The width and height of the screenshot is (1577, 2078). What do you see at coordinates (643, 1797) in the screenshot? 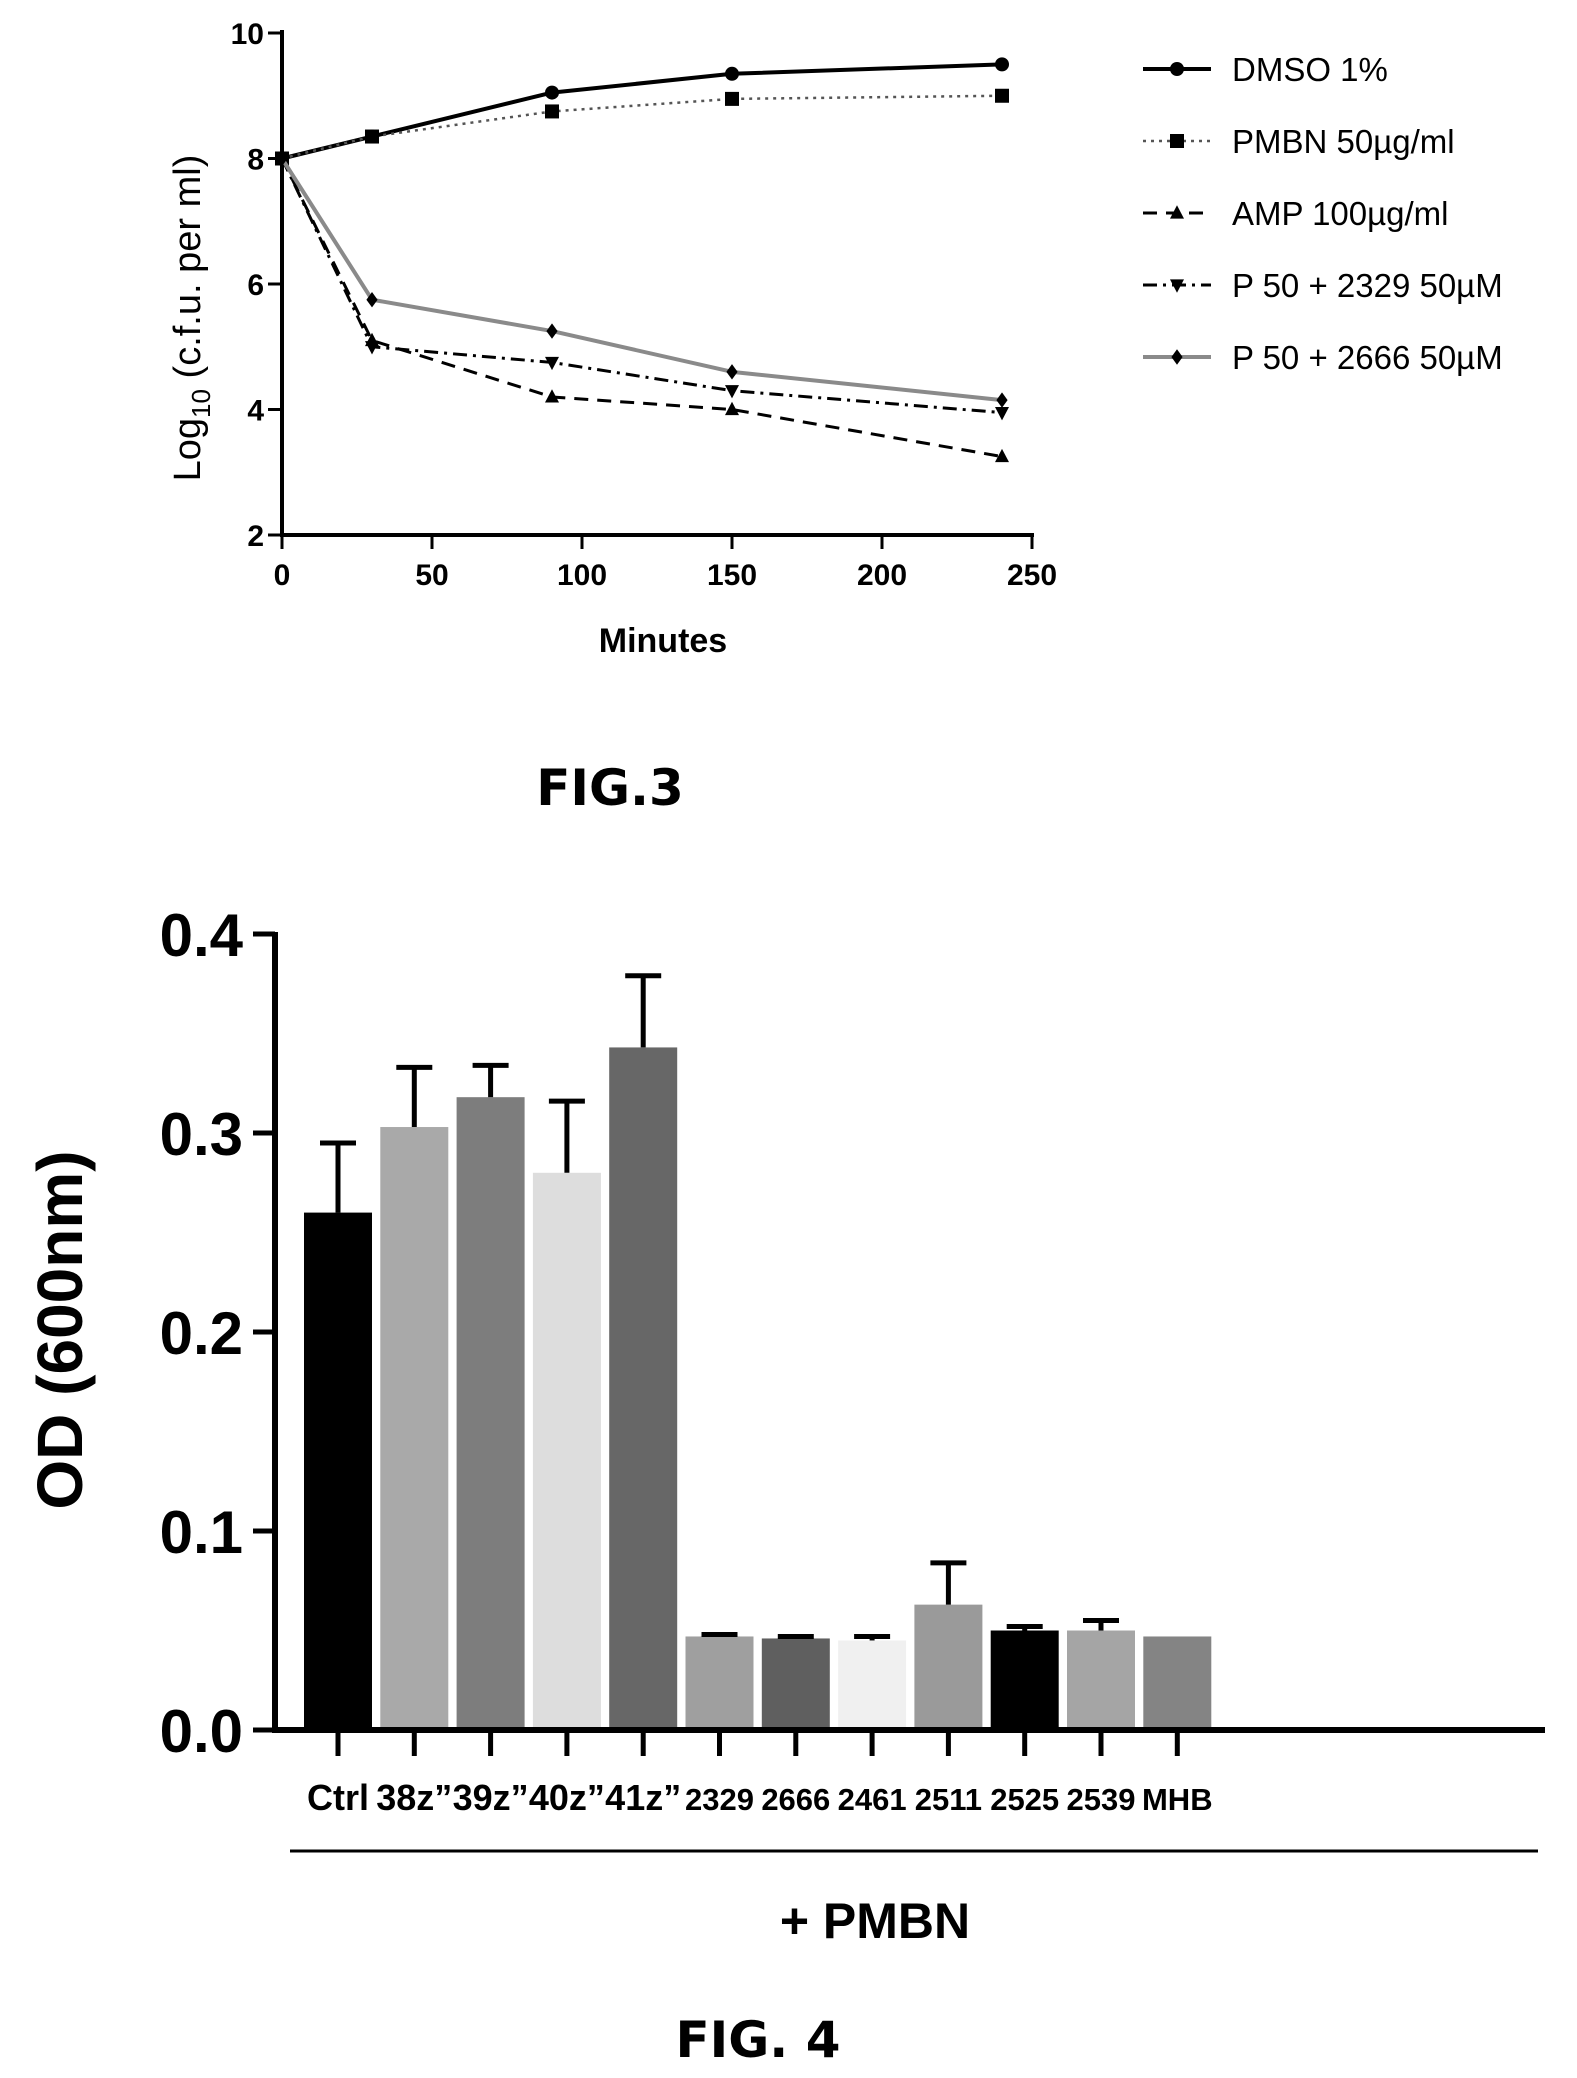
I see `fig4-x-tick-label: 41z”` at bounding box center [643, 1797].